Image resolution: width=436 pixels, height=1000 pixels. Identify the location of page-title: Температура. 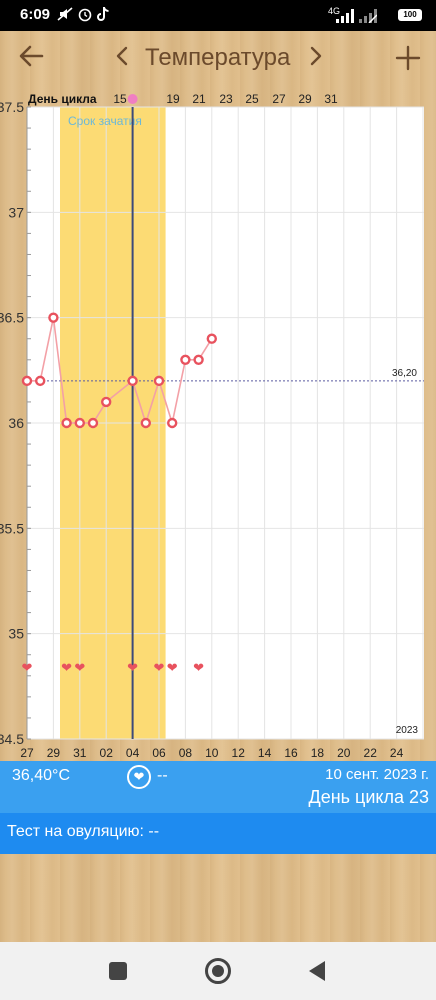
(218, 57).